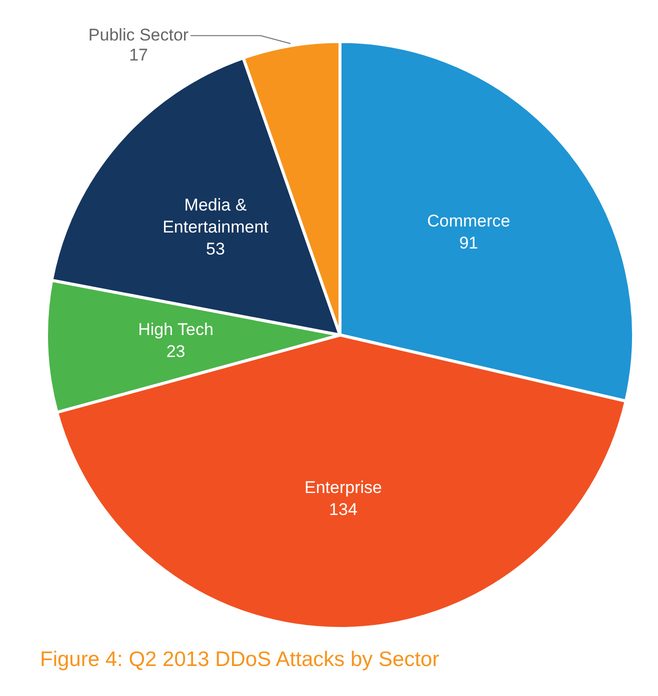  Describe the element at coordinates (215, 215) in the screenshot. I see `slice-label: Media & Entertainment` at that location.